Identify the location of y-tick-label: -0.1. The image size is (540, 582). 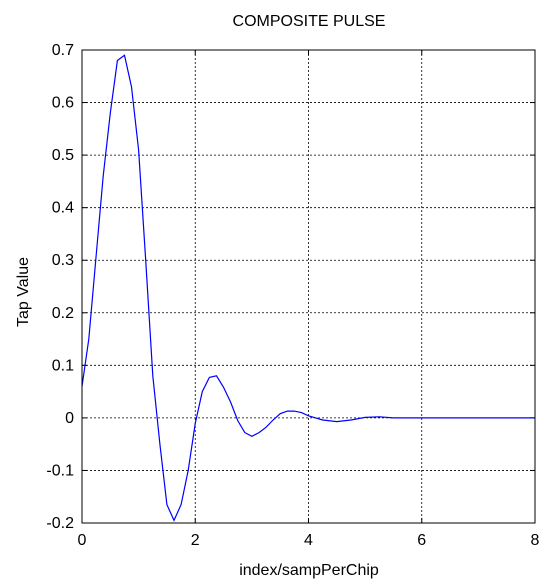
(60, 470).